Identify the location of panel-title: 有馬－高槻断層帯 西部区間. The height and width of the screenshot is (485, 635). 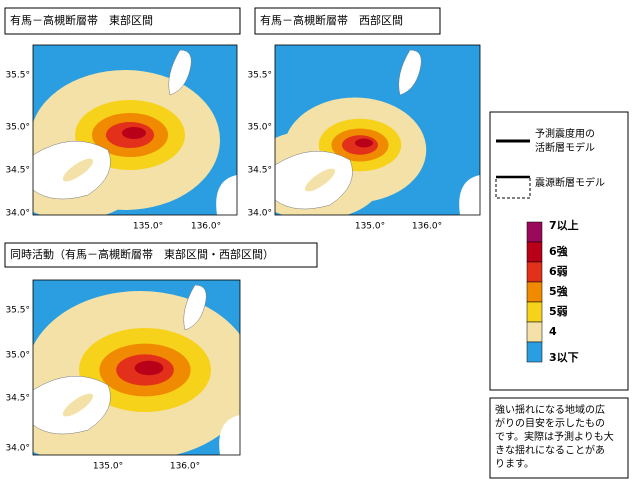
(331, 20).